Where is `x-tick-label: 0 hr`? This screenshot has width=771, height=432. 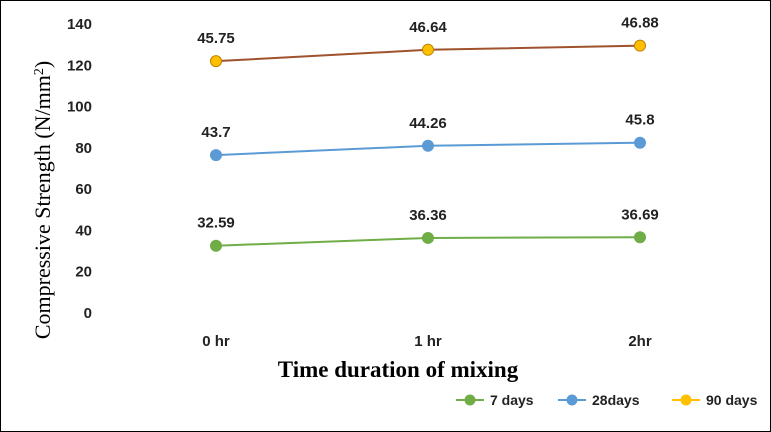
x-tick-label: 0 hr is located at coordinates (216, 341).